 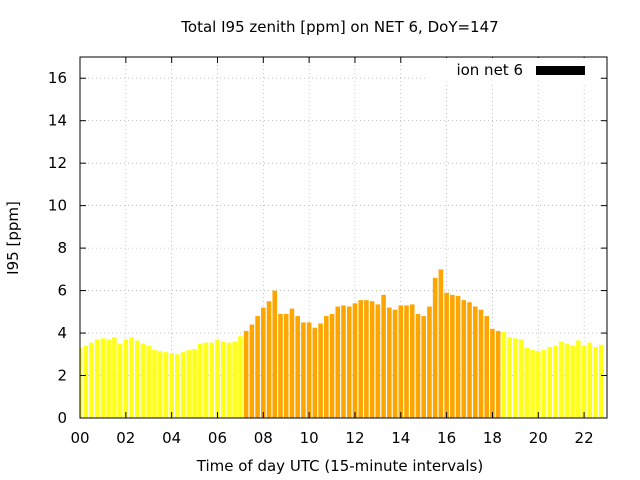 I want to click on y-tick-label: 12, so click(x=57, y=163).